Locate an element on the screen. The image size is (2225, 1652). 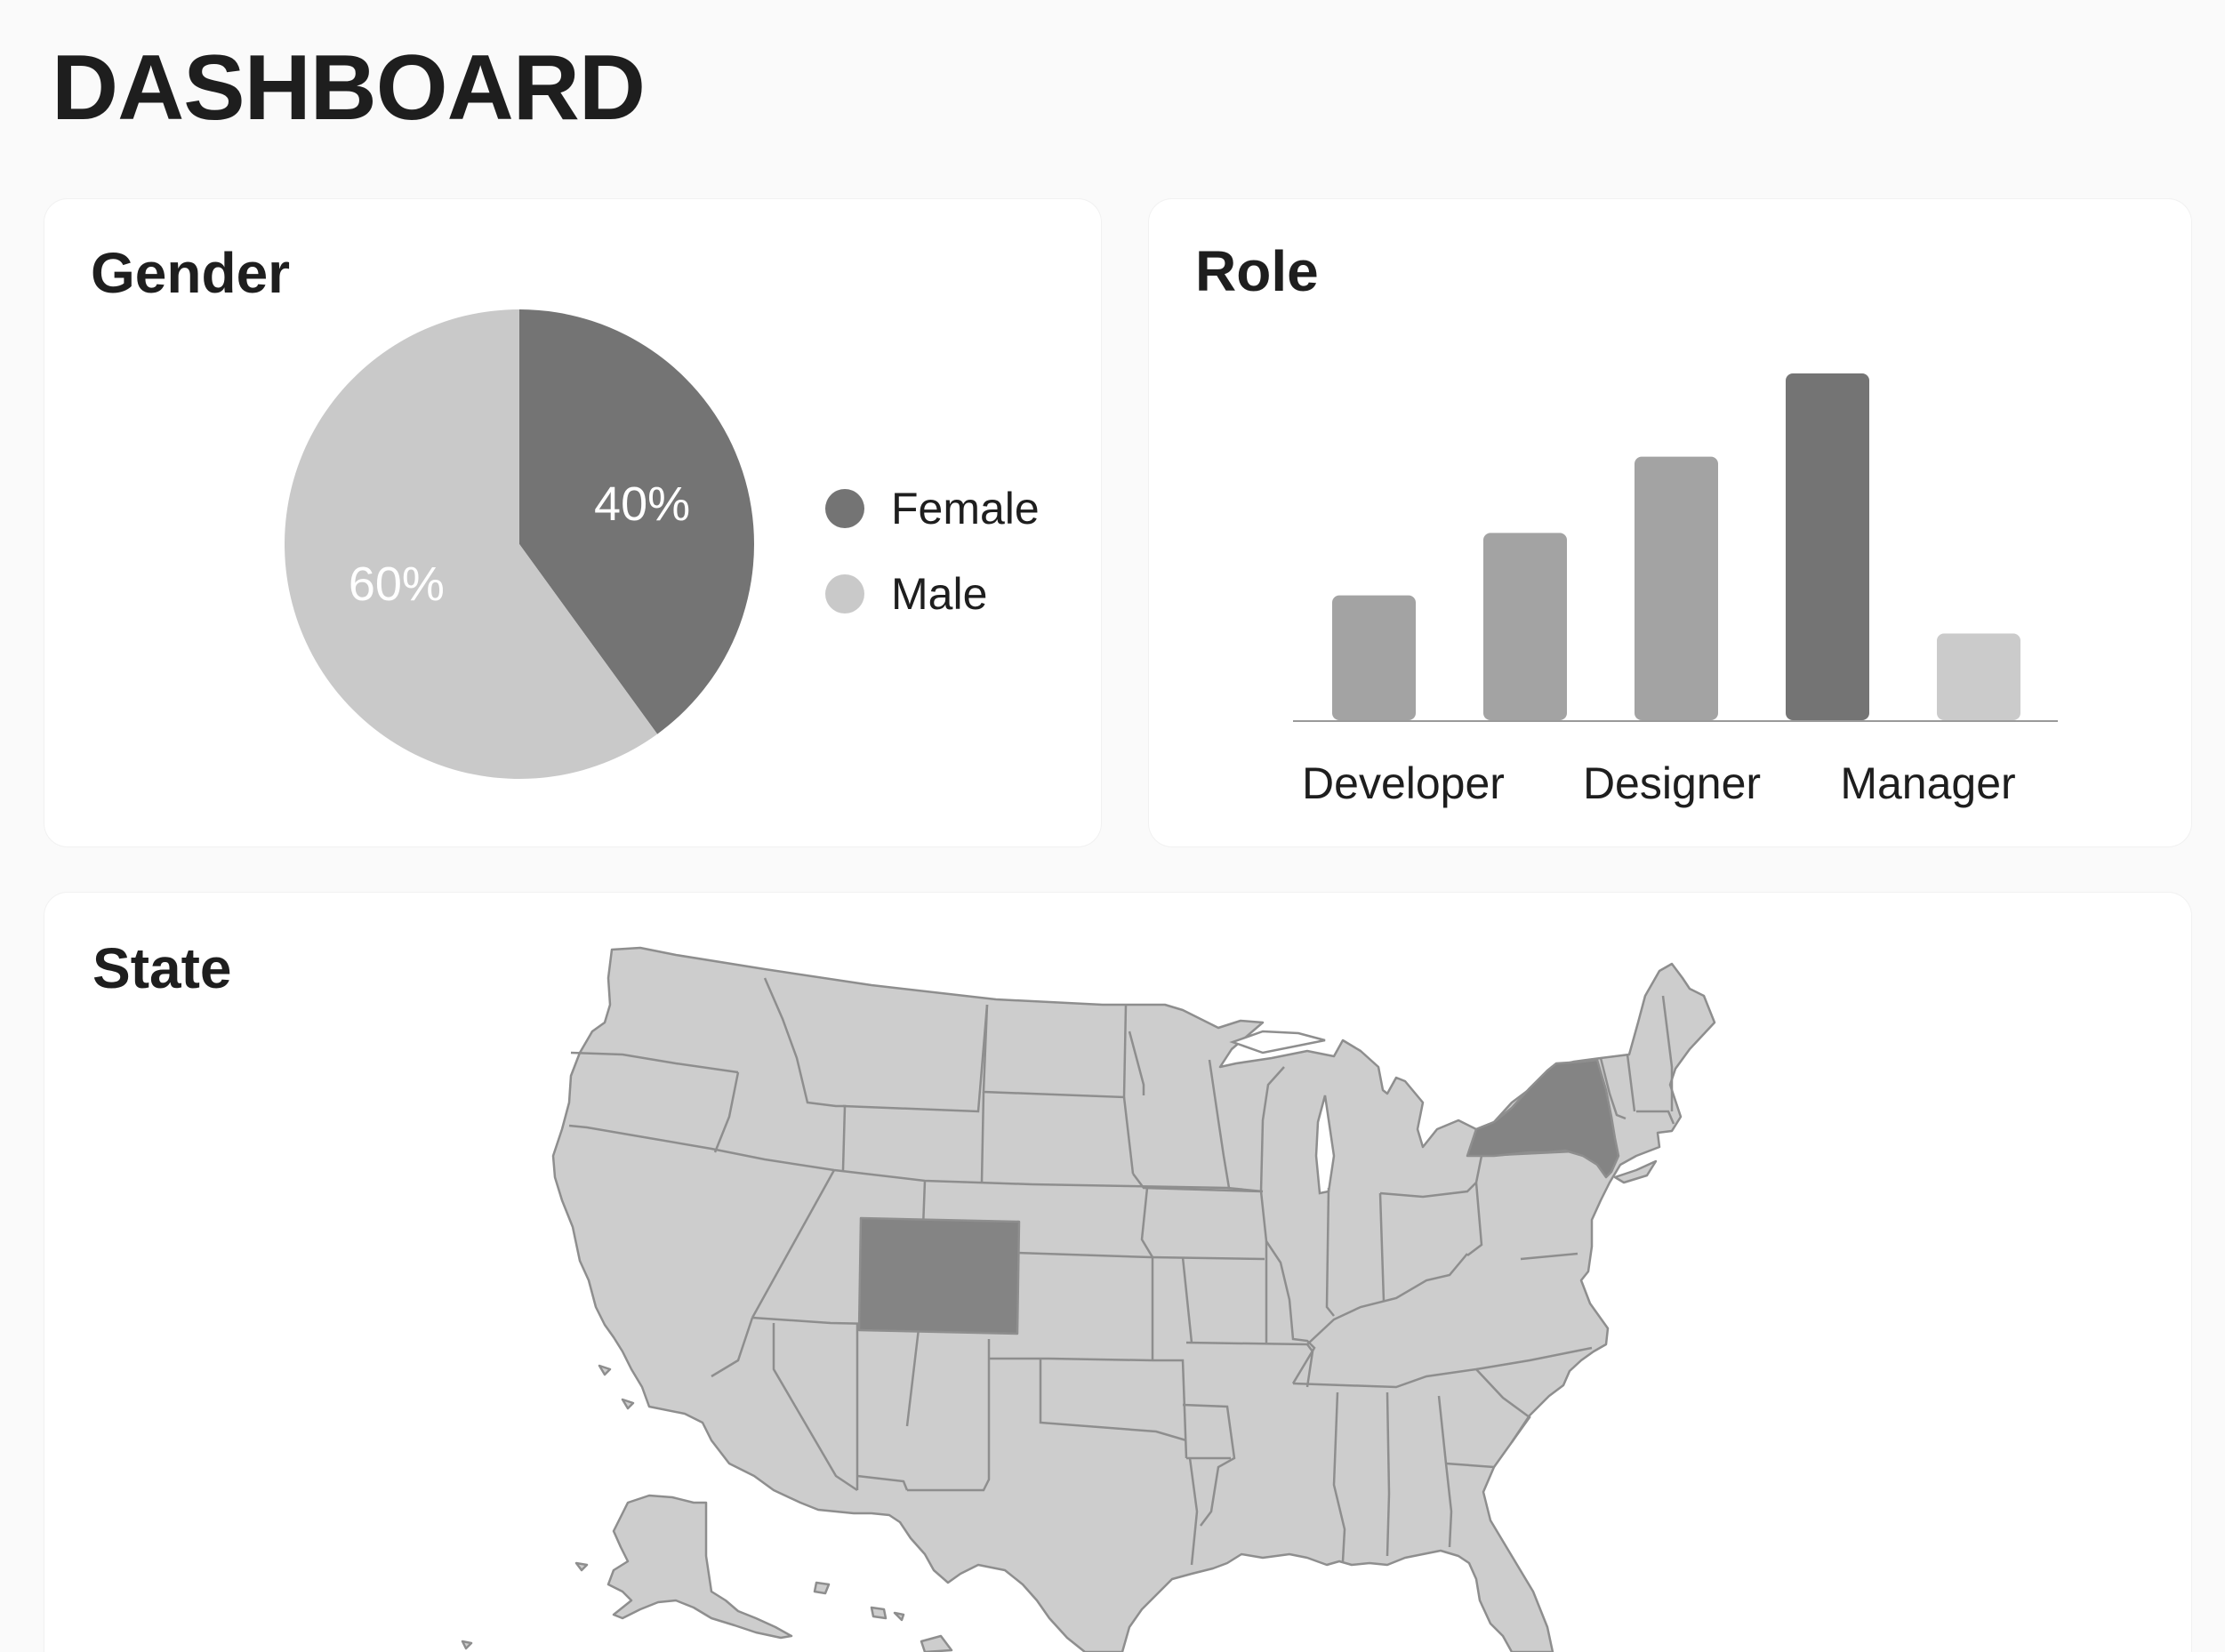
pie-slice-female is located at coordinates (636, 521).